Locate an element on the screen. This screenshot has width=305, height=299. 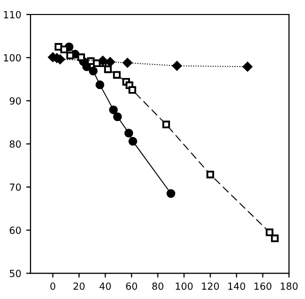
y-tick-label: 70 is located at coordinates (15, 187).